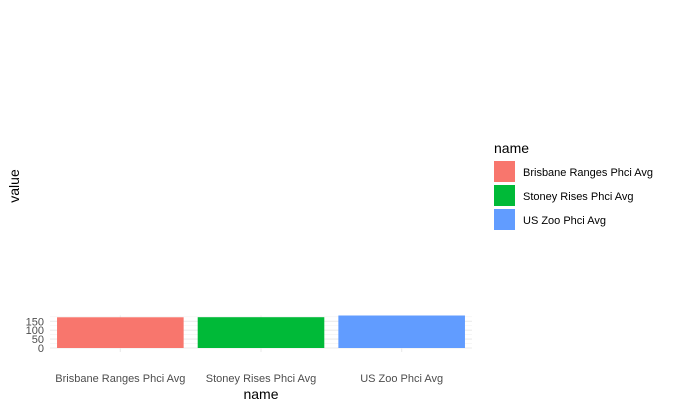 Image resolution: width=684 pixels, height=409 pixels. I want to click on x-tick-label: Stoney Rises Phci Avg, so click(261, 379).